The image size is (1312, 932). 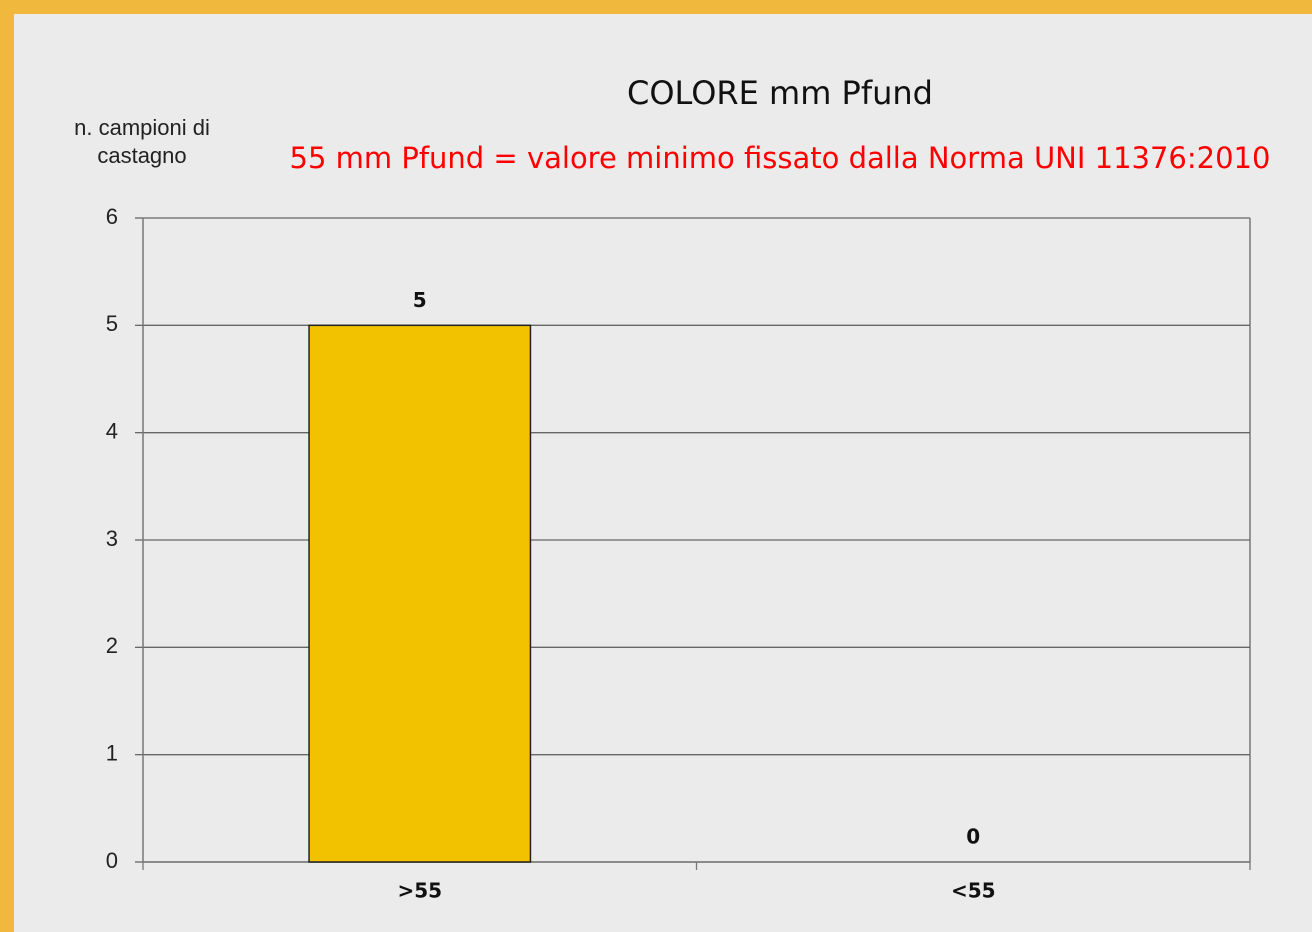 I want to click on y-axis-label: n. campioni di castagno, so click(x=142, y=141).